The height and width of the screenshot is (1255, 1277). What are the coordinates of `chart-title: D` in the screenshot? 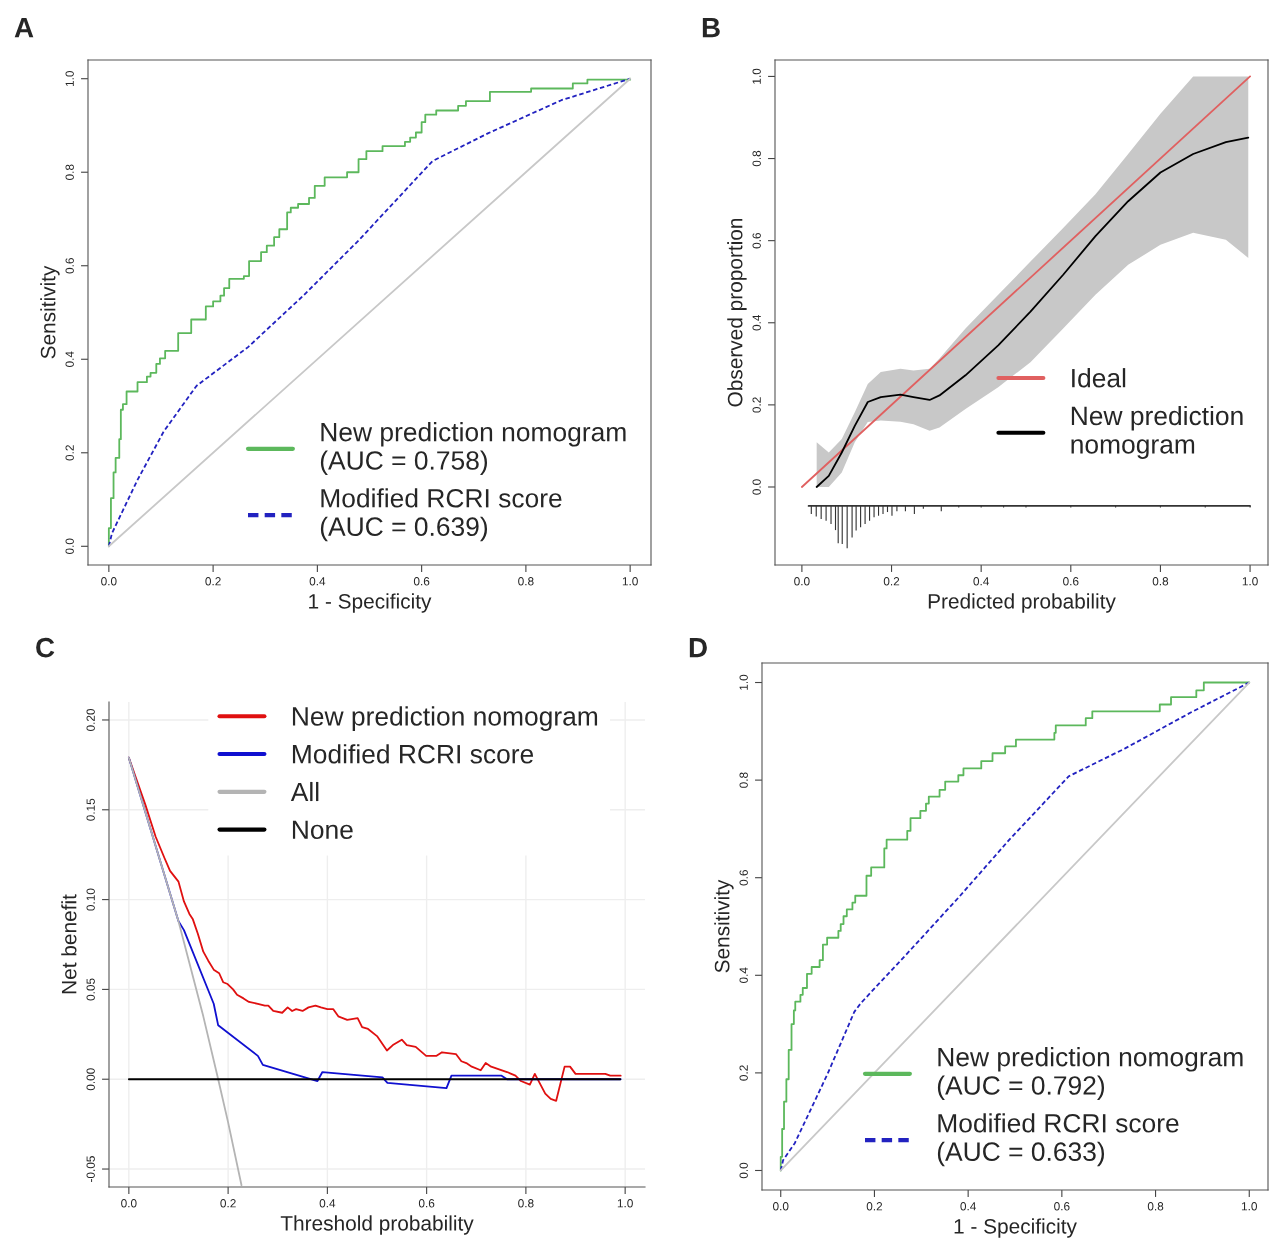 It's located at (698, 648).